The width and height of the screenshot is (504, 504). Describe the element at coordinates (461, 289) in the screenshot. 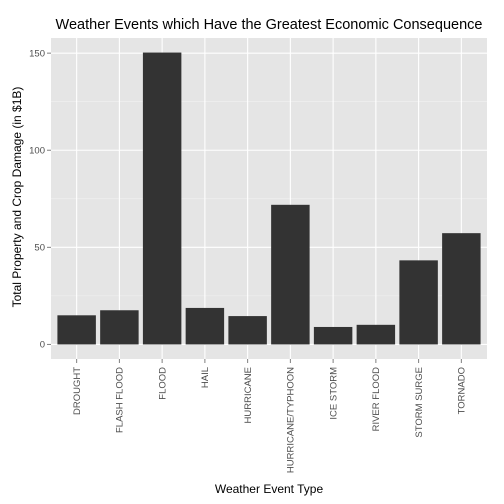

I see `bar-tornado` at that location.